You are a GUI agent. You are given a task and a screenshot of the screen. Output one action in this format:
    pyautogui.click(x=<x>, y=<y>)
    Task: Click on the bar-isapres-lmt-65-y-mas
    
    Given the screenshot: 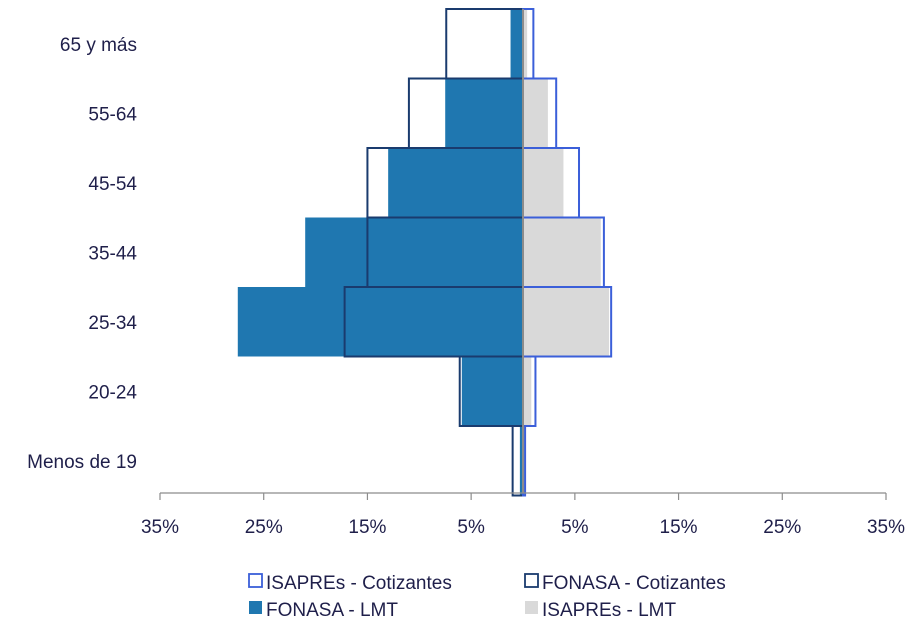 What is the action you would take?
    pyautogui.click(x=525, y=44)
    